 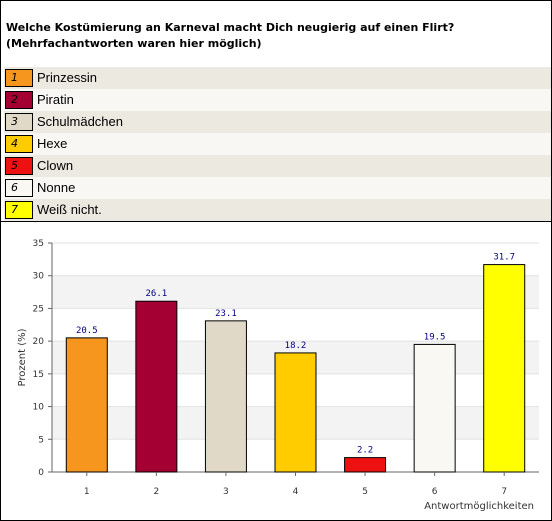 What do you see at coordinates (69, 209) in the screenshot?
I see `legend-label-7: Weiß nicht.` at bounding box center [69, 209].